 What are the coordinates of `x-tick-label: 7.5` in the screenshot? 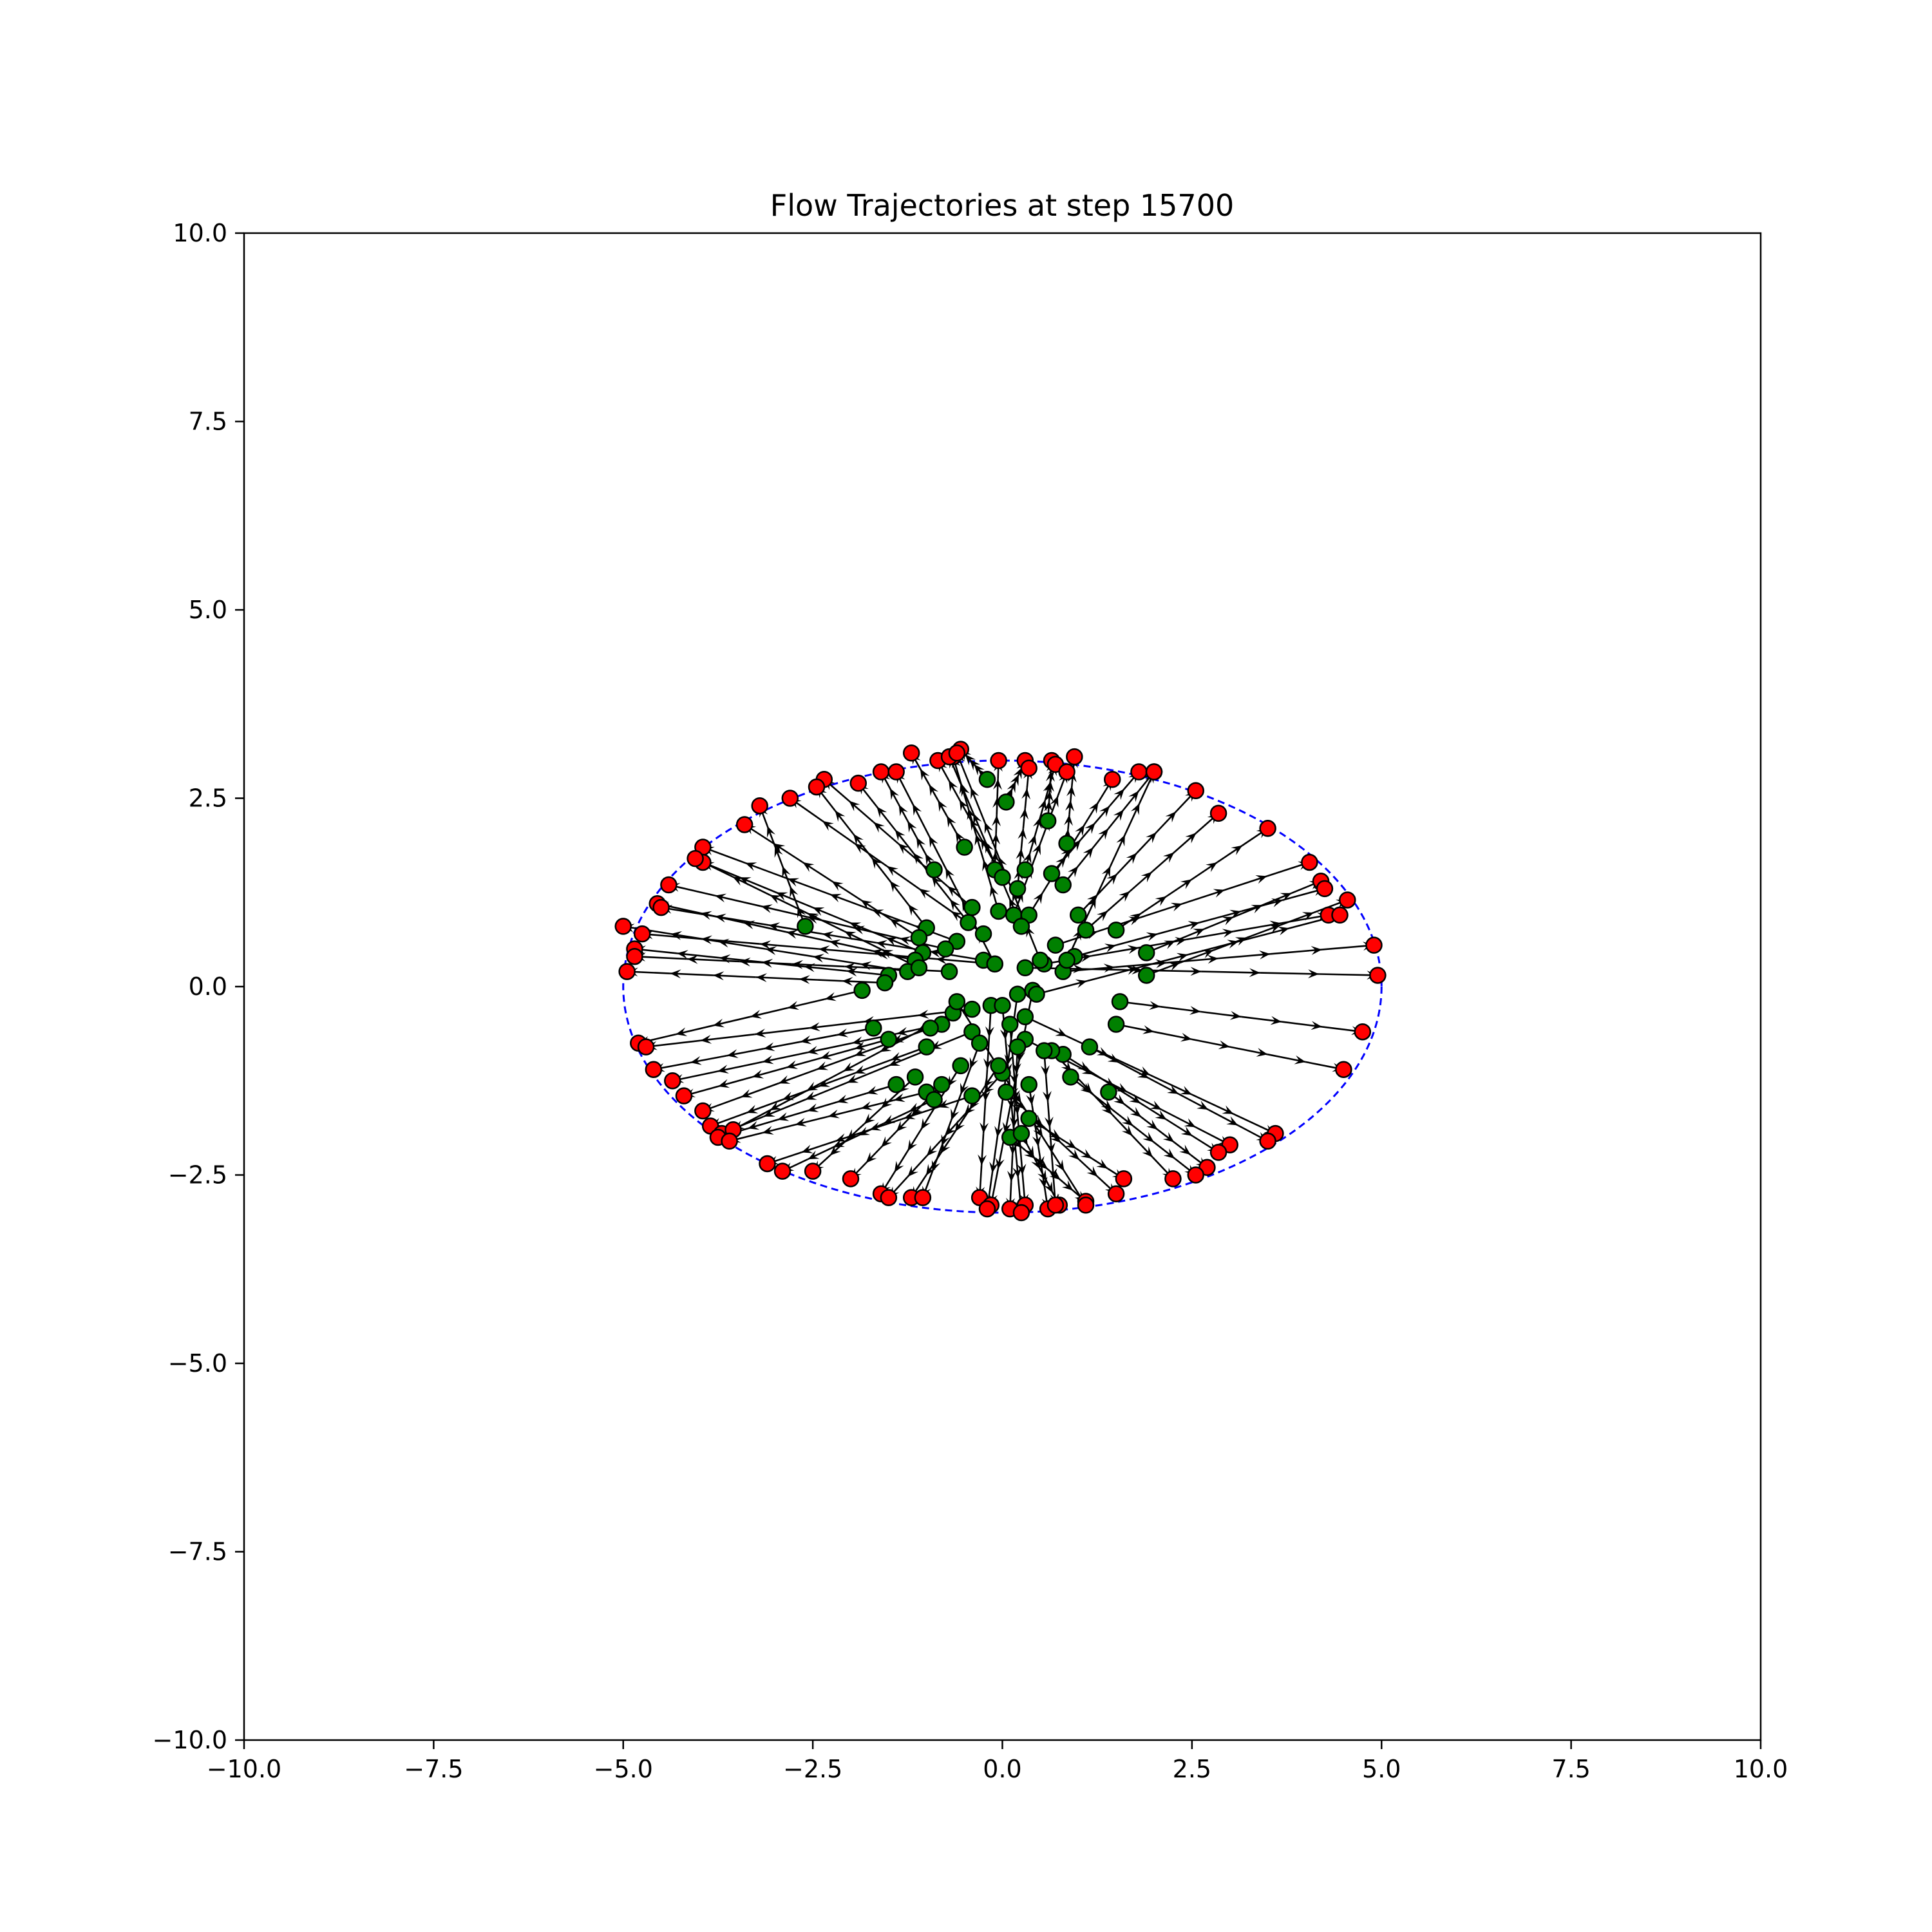 It's located at (1570, 1769).